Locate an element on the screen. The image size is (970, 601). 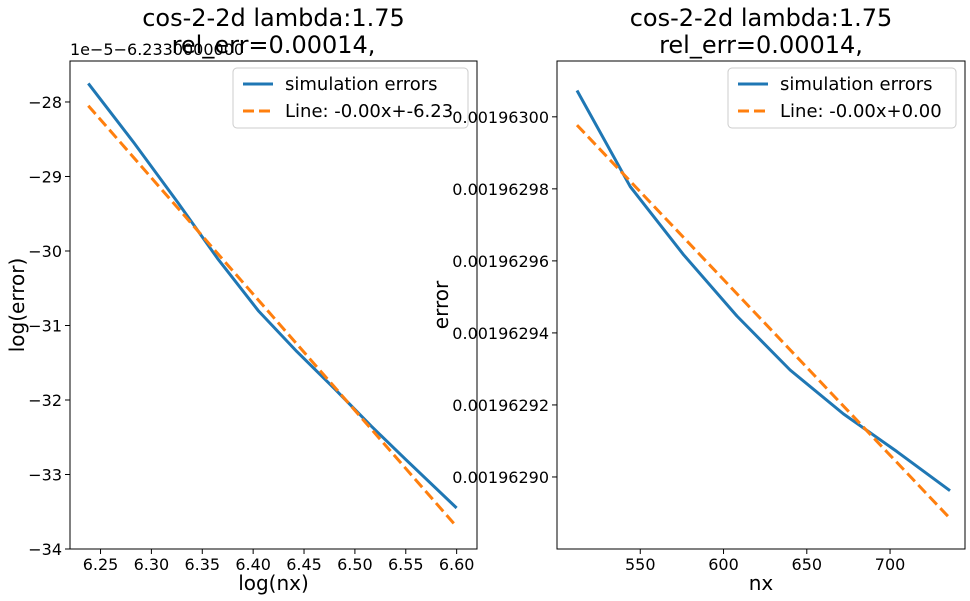
legend-label-2: Line: -0.00x+0.00 is located at coordinates (861, 111).